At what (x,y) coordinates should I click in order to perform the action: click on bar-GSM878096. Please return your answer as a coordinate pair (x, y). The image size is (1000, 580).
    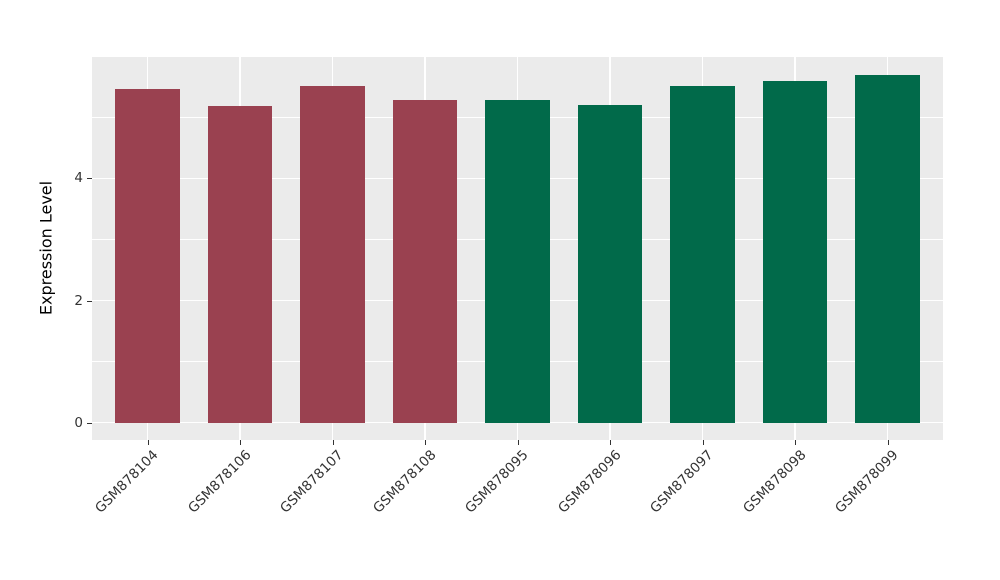
    Looking at the image, I should click on (610, 263).